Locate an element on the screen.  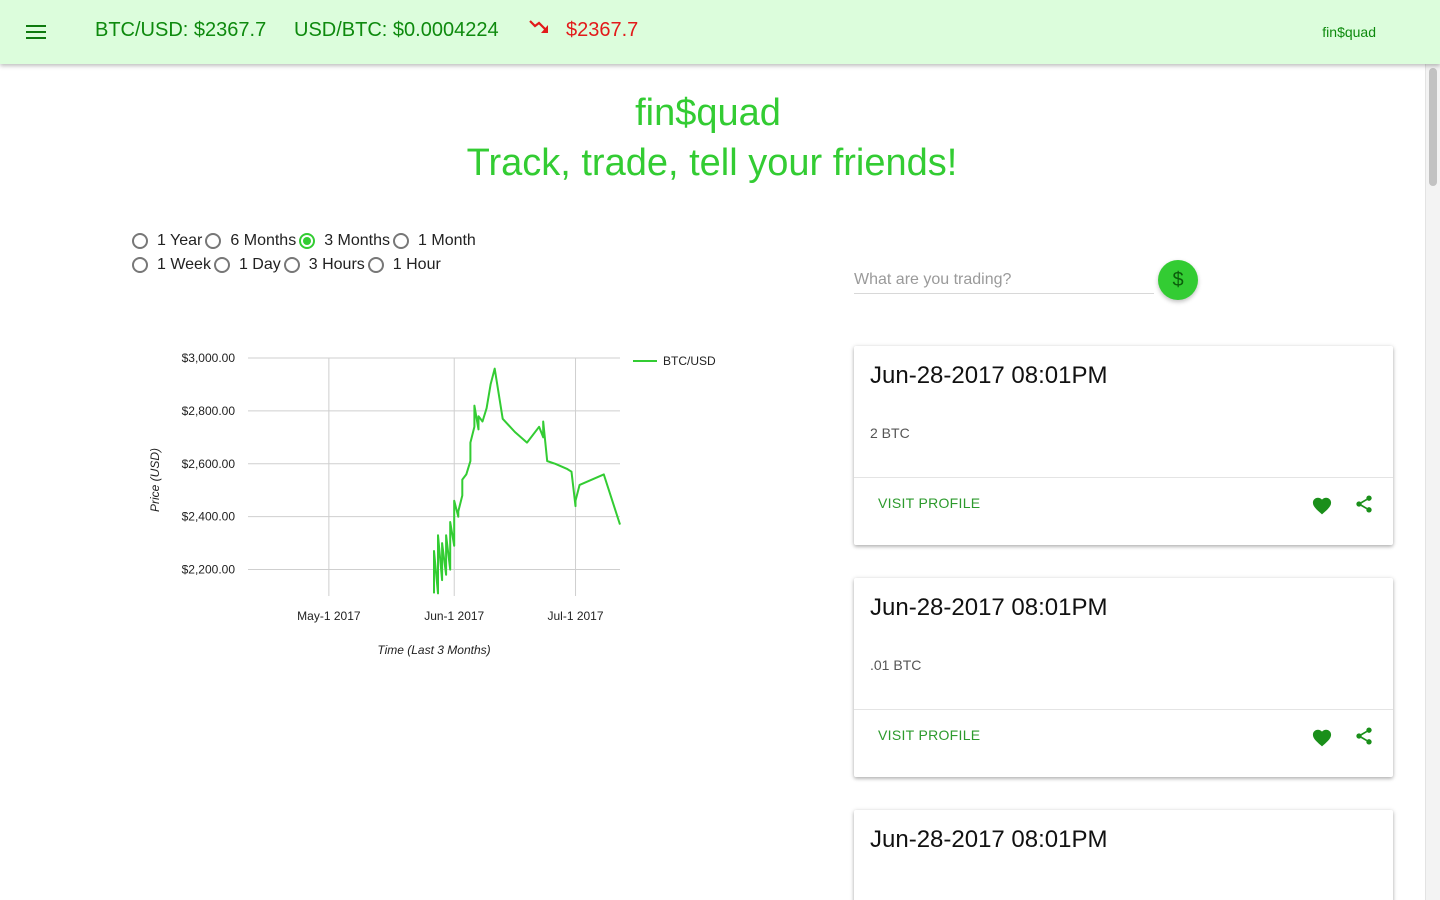
scrollbar-thumb is located at coordinates (1433, 127).